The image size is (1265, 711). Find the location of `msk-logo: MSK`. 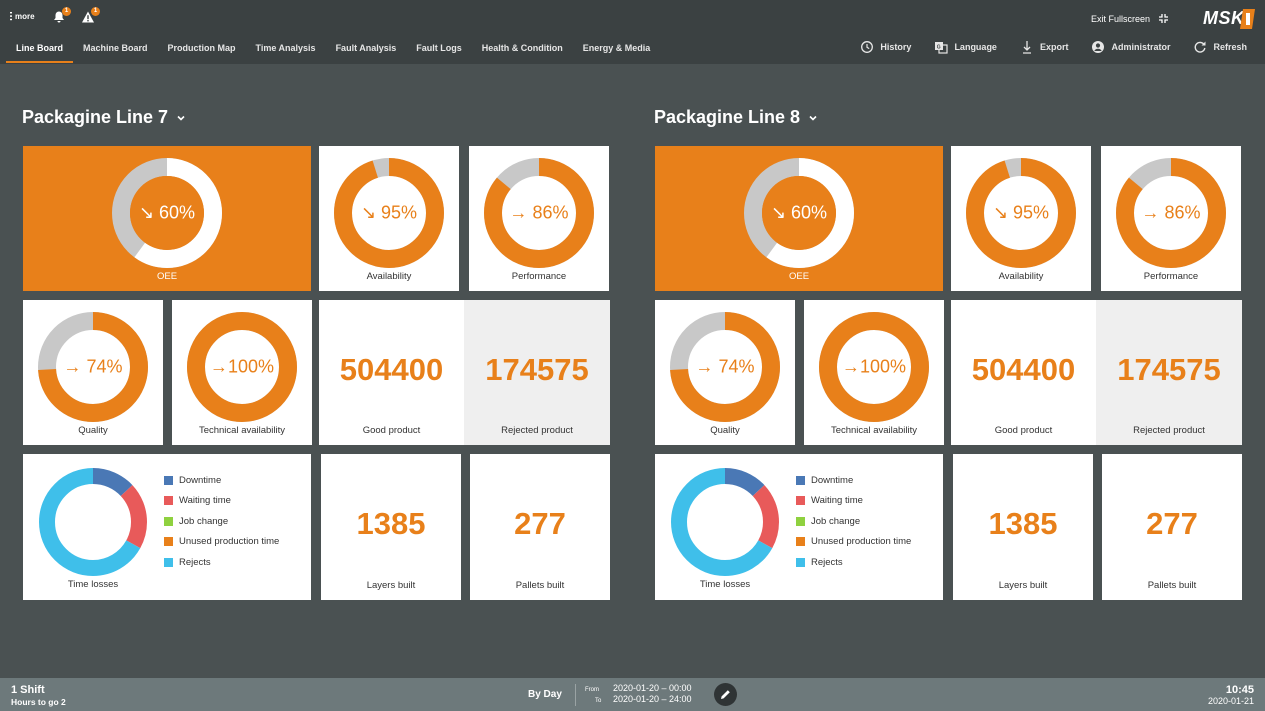

msk-logo: MSK is located at coordinates (1229, 19).